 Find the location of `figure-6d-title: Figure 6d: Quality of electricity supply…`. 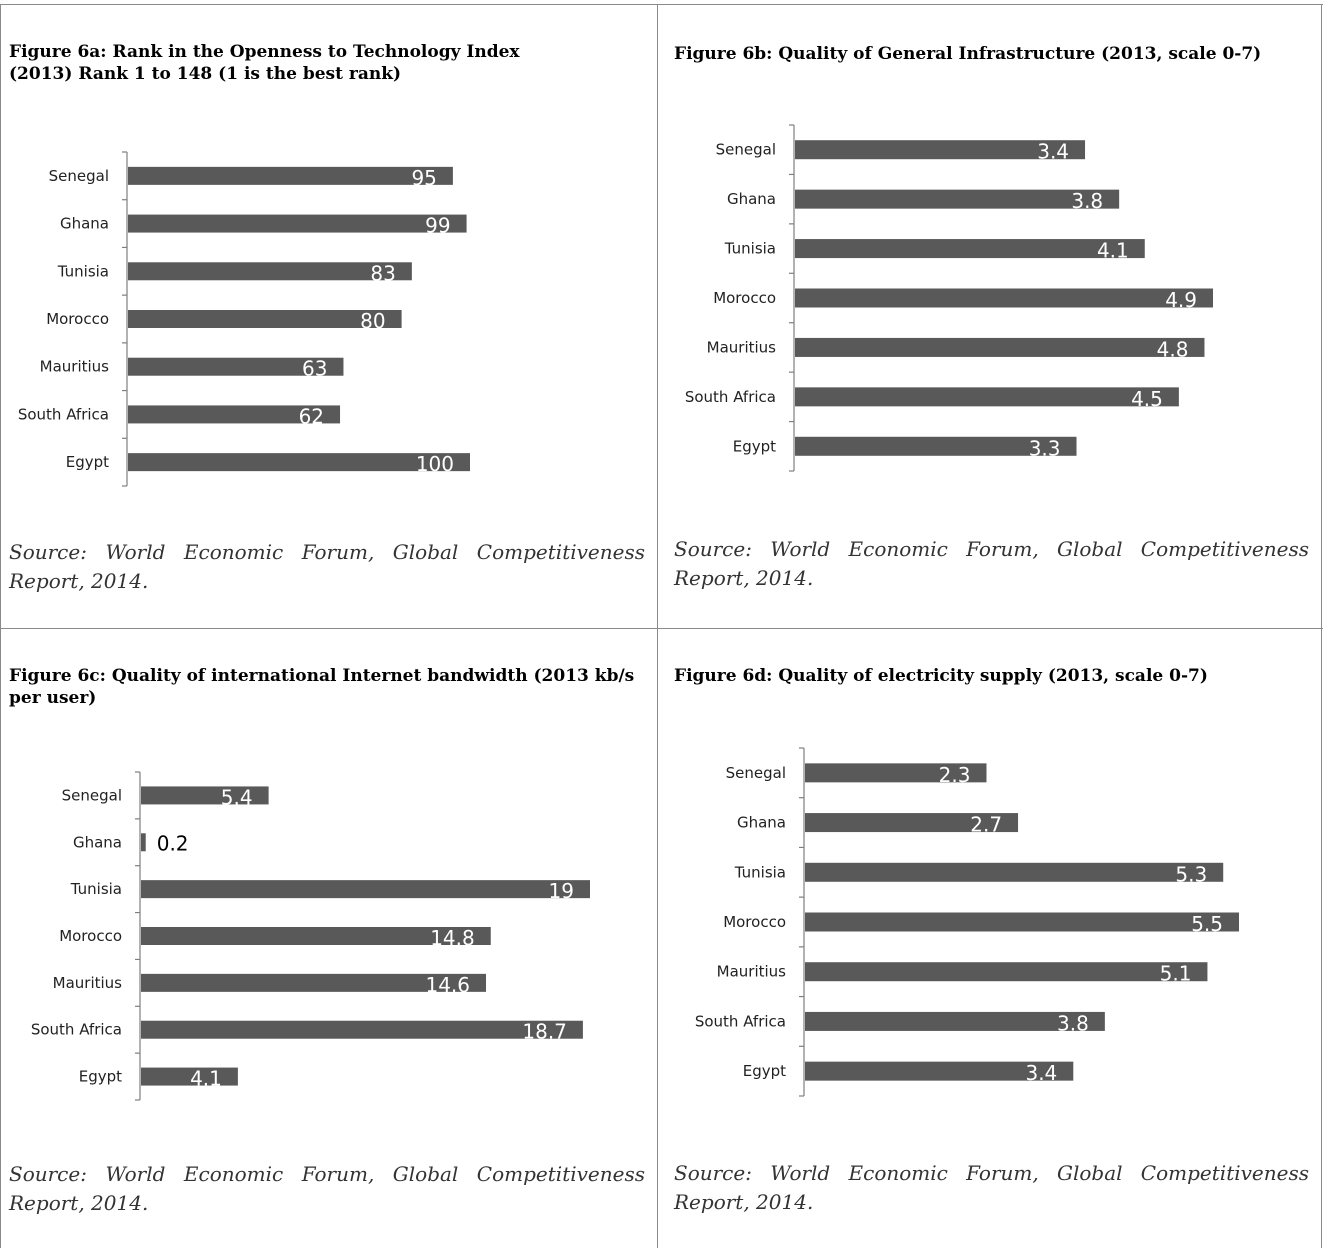

figure-6d-title: Figure 6d: Quality of electricity supply… is located at coordinates (941, 676).